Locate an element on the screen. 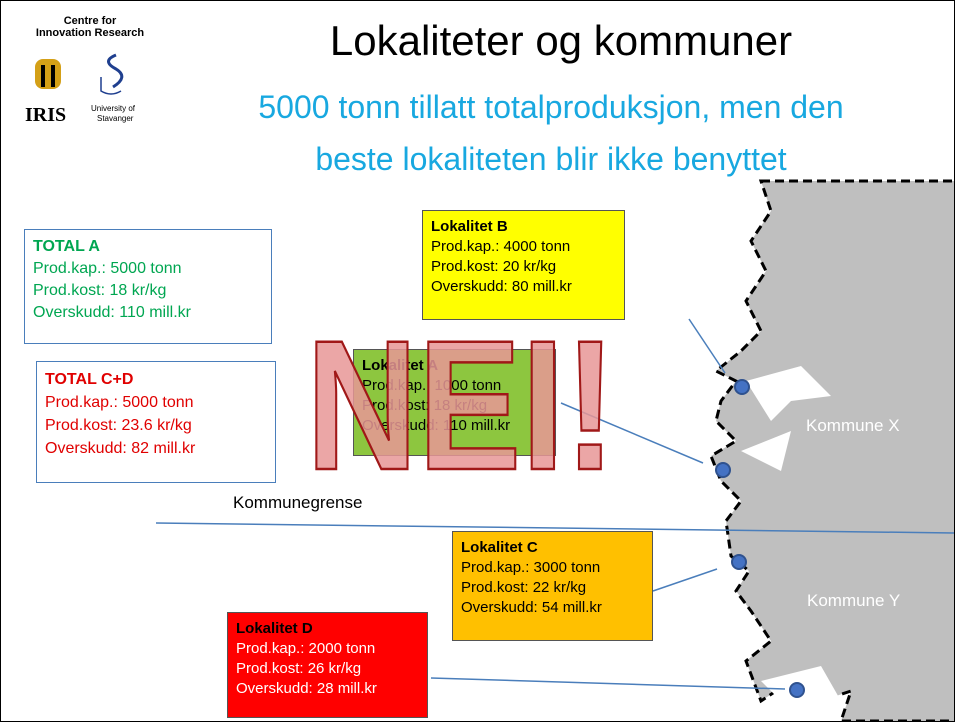  logo-text: Innovation Research is located at coordinates (90, 33).